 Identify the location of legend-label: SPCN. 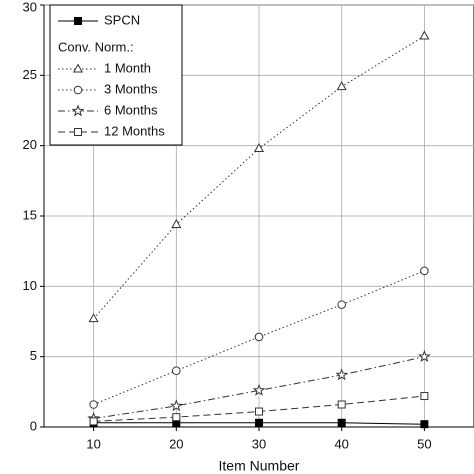
(122, 19).